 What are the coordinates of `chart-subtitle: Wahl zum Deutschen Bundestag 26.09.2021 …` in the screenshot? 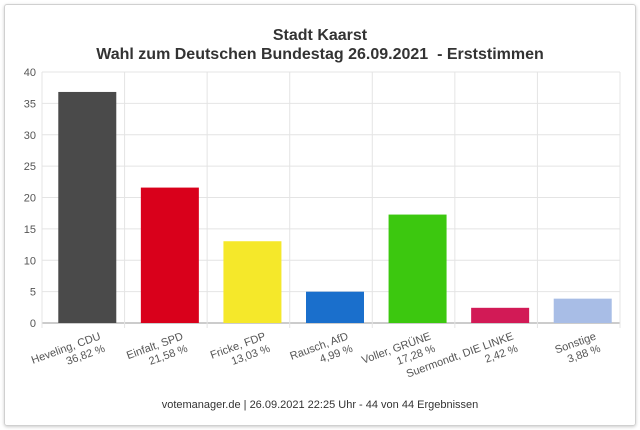 It's located at (320, 54).